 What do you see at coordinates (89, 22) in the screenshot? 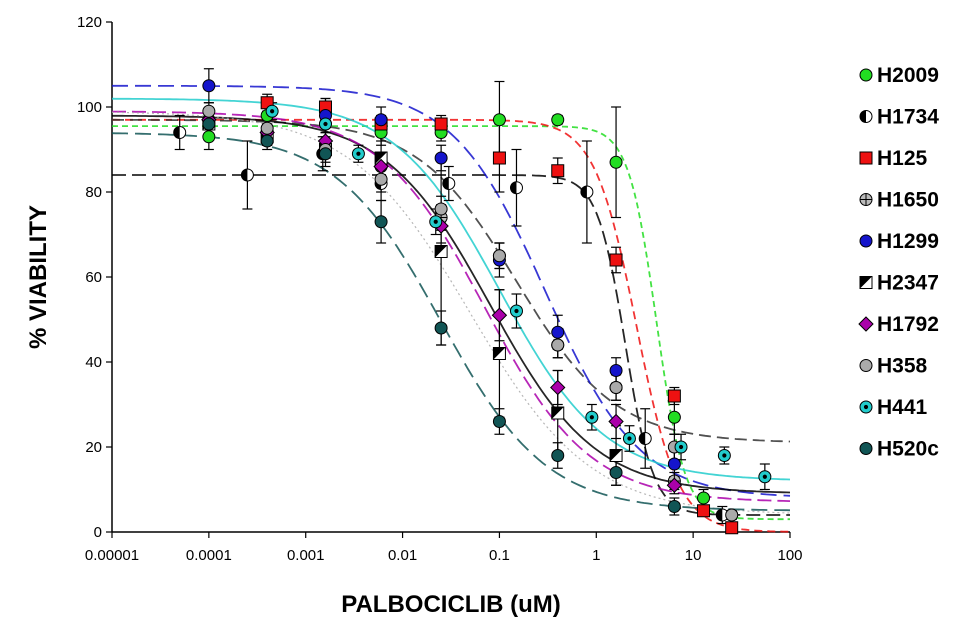
I see `y-tick-label: 120` at bounding box center [89, 22].